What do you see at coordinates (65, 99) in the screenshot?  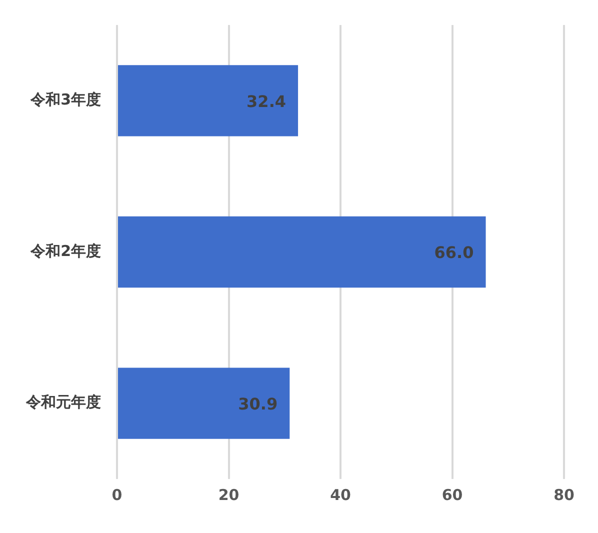 I see `y-tick-label: 令和3年度` at bounding box center [65, 99].